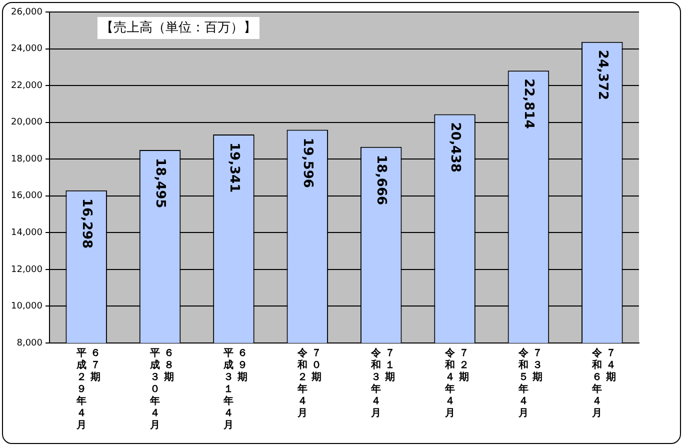  What do you see at coordinates (160, 183) in the screenshot?
I see `data-label: 18,495` at bounding box center [160, 183].